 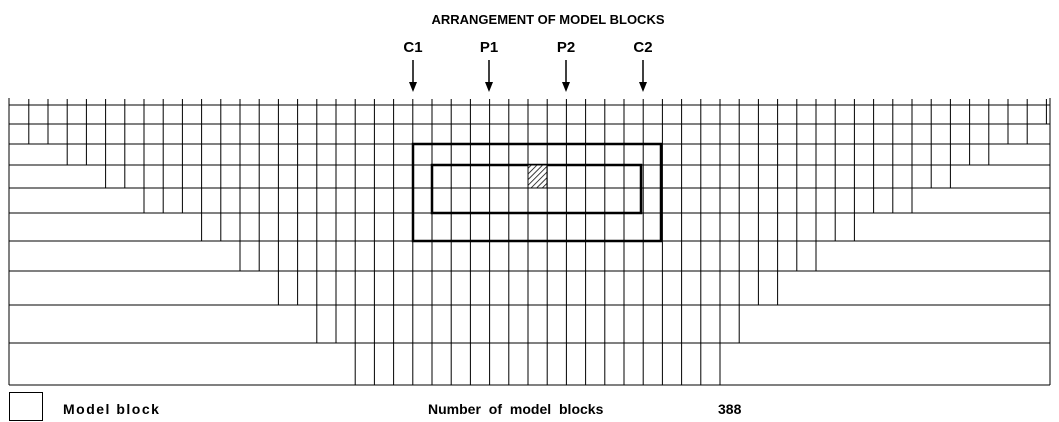 I want to click on outer-region, so click(x=537, y=192).